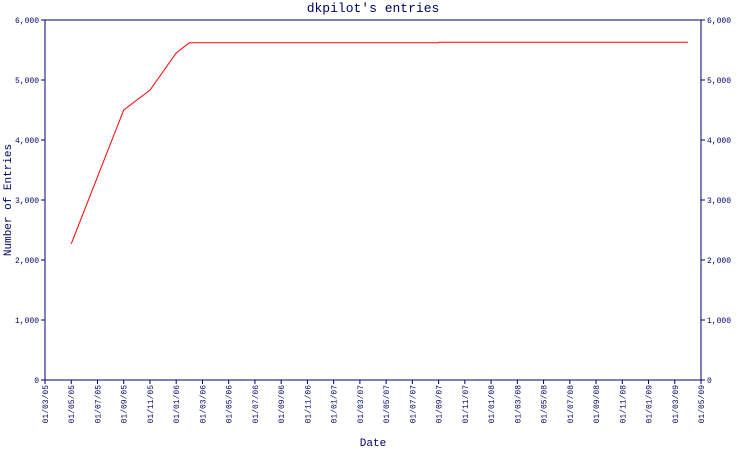  Describe the element at coordinates (373, 8) in the screenshot. I see `chart-title: dkpilot's entries` at that location.